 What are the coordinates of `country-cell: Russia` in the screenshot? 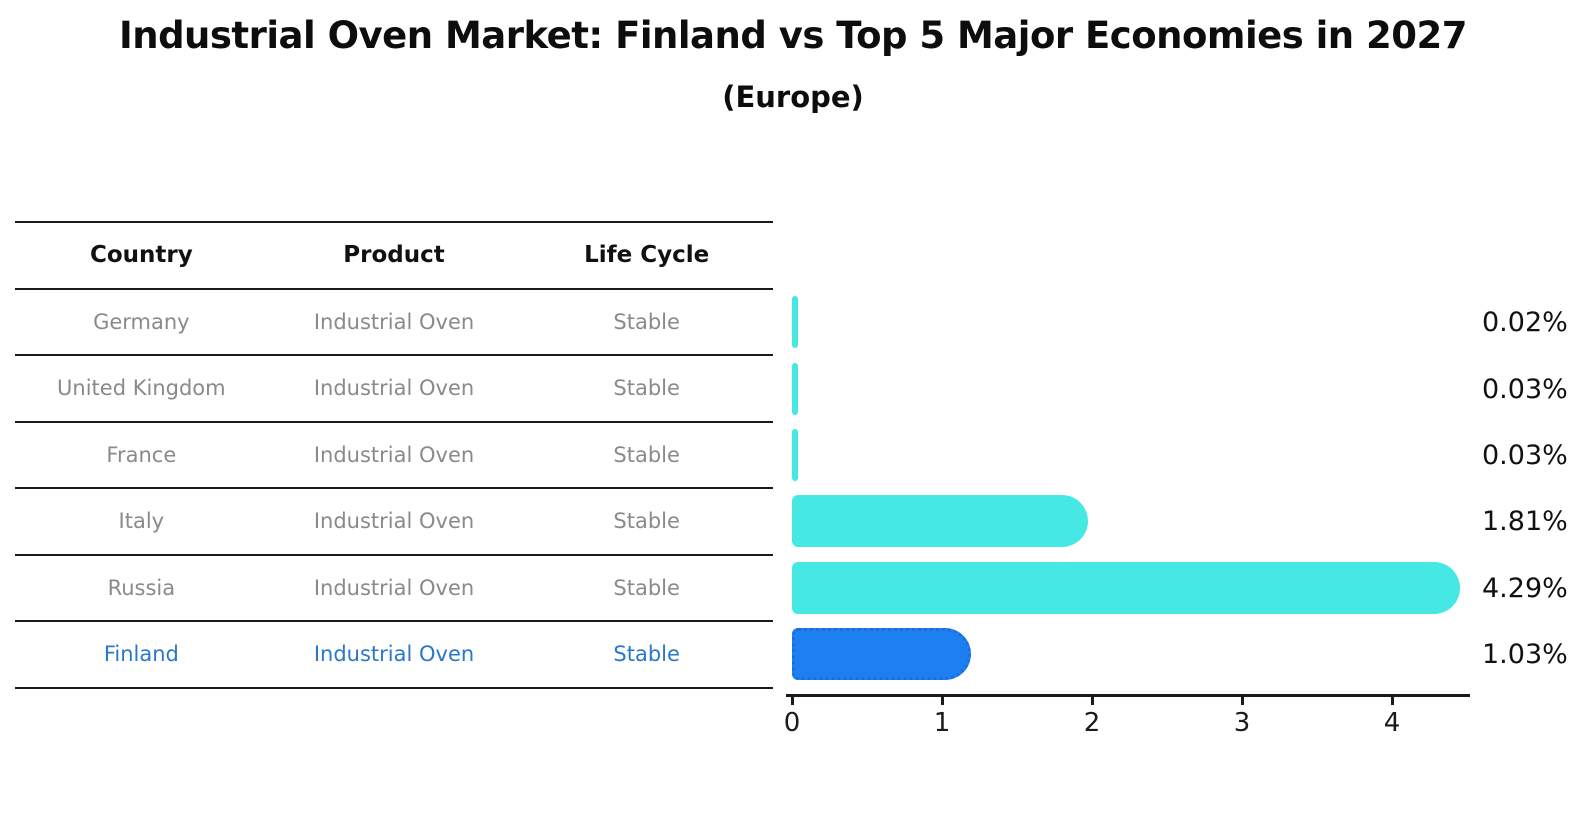 It's located at (141, 588).